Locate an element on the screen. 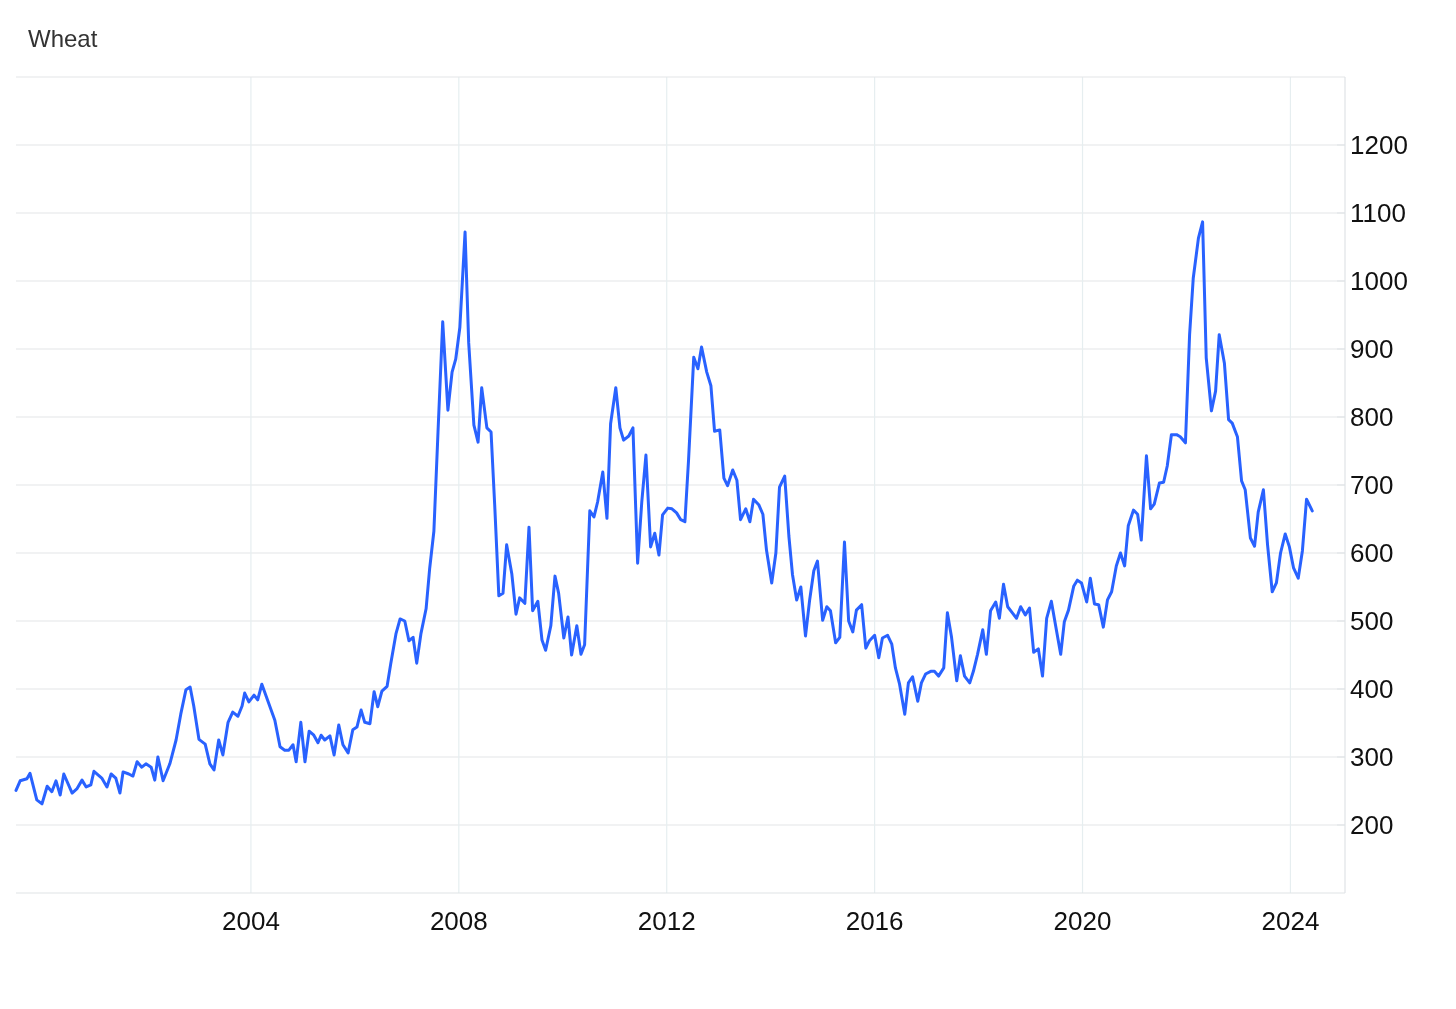 This screenshot has width=1456, height=1009. y-tick-label: 1200 is located at coordinates (1379, 145).